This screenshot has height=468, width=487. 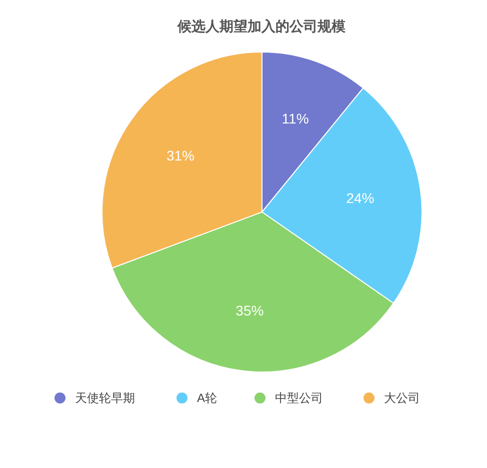 What do you see at coordinates (207, 398) in the screenshot?
I see `legend-label: A轮` at bounding box center [207, 398].